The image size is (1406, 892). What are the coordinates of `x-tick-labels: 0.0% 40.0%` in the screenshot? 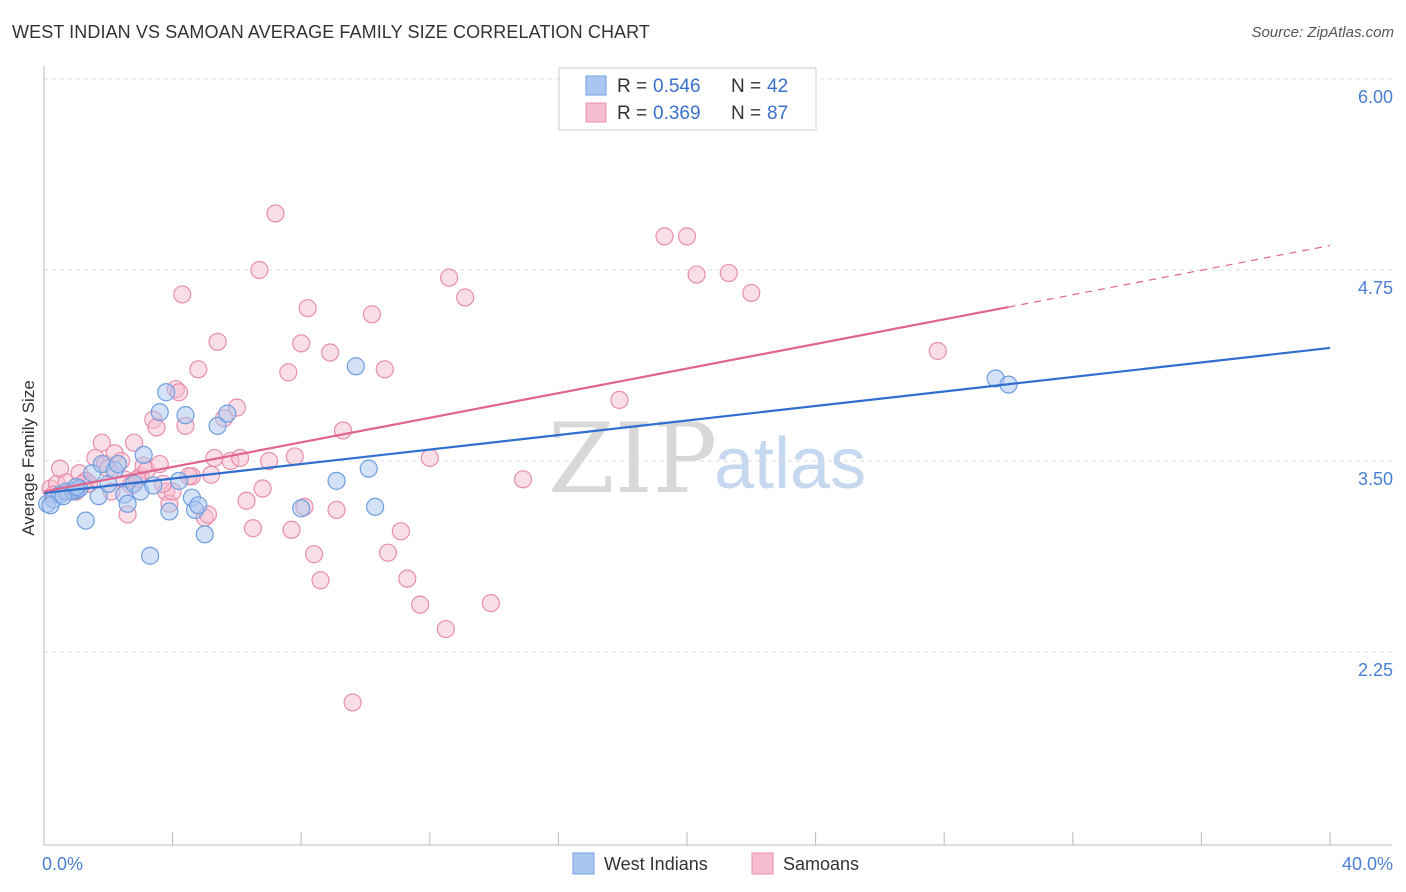 It's located at (717, 864).